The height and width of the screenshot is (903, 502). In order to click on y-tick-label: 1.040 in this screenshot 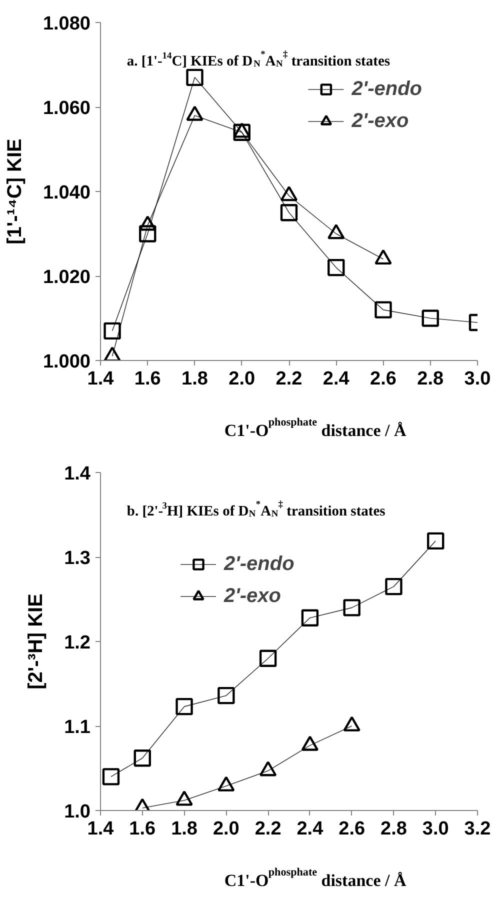, I will do `click(66, 193)`.